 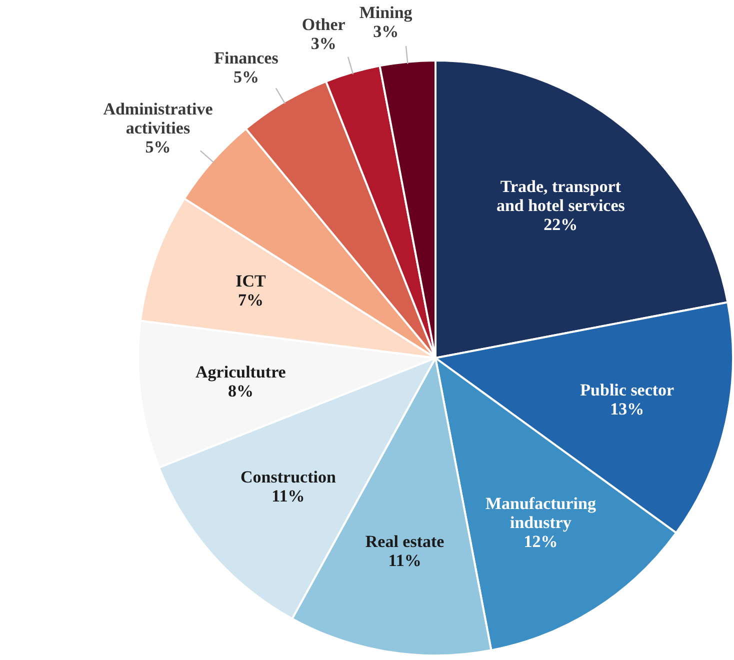 I want to click on data-label: 7%, so click(x=251, y=300).